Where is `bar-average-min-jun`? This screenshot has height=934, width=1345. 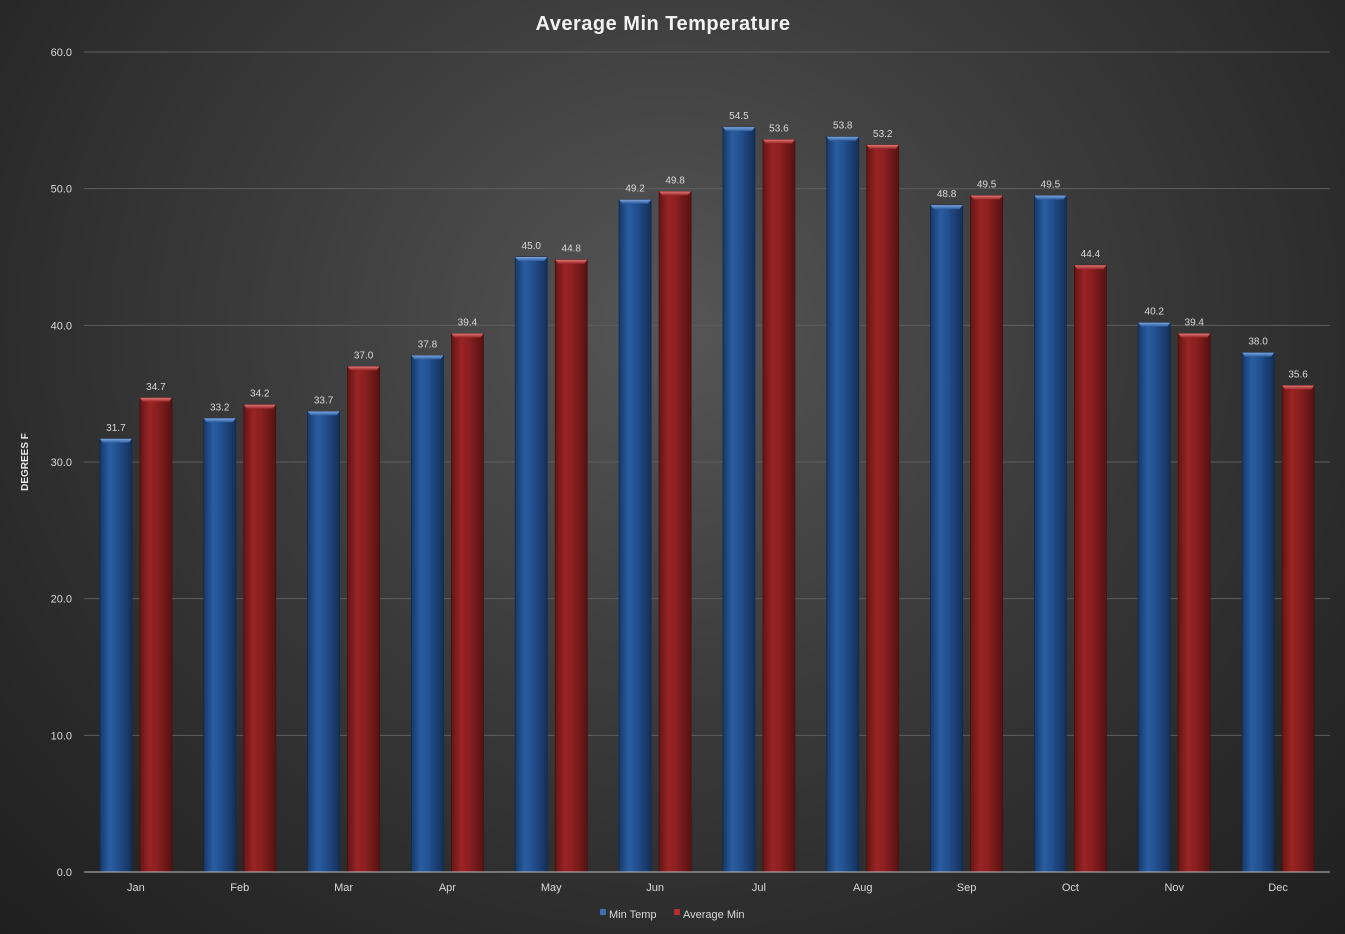 bar-average-min-jun is located at coordinates (675, 531).